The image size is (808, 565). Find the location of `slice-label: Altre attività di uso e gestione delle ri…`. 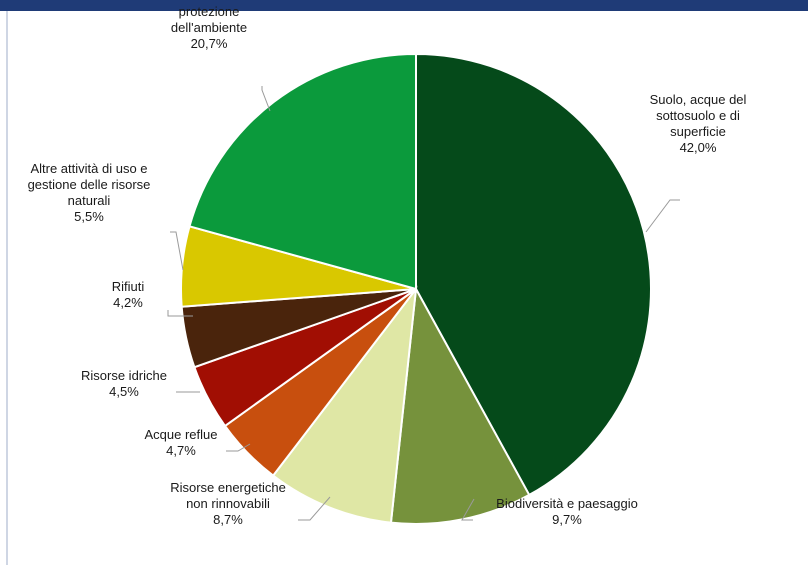

slice-label: Altre attività di uso e gestione delle ri… is located at coordinates (89, 192).